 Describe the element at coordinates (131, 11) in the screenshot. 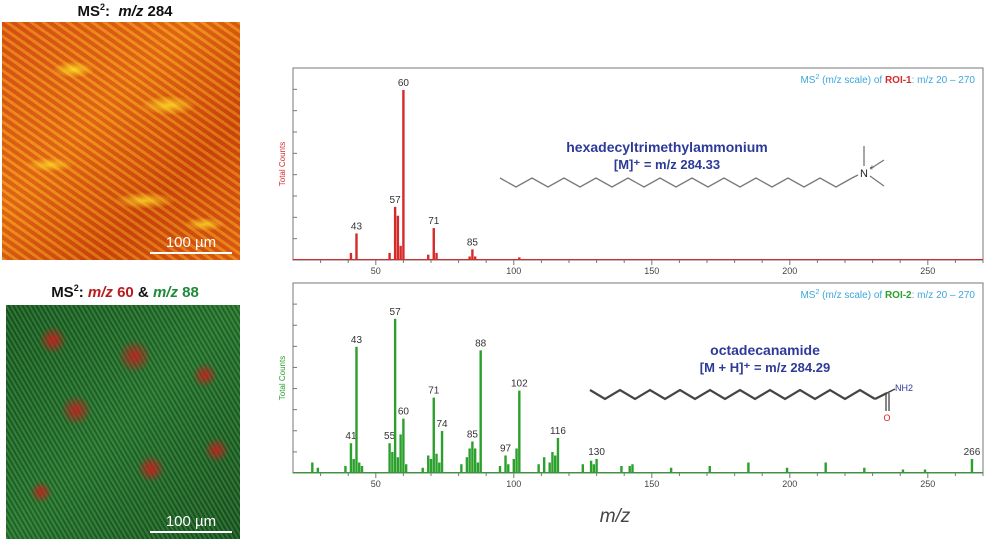

I see `title-mz-italic: m/z` at that location.